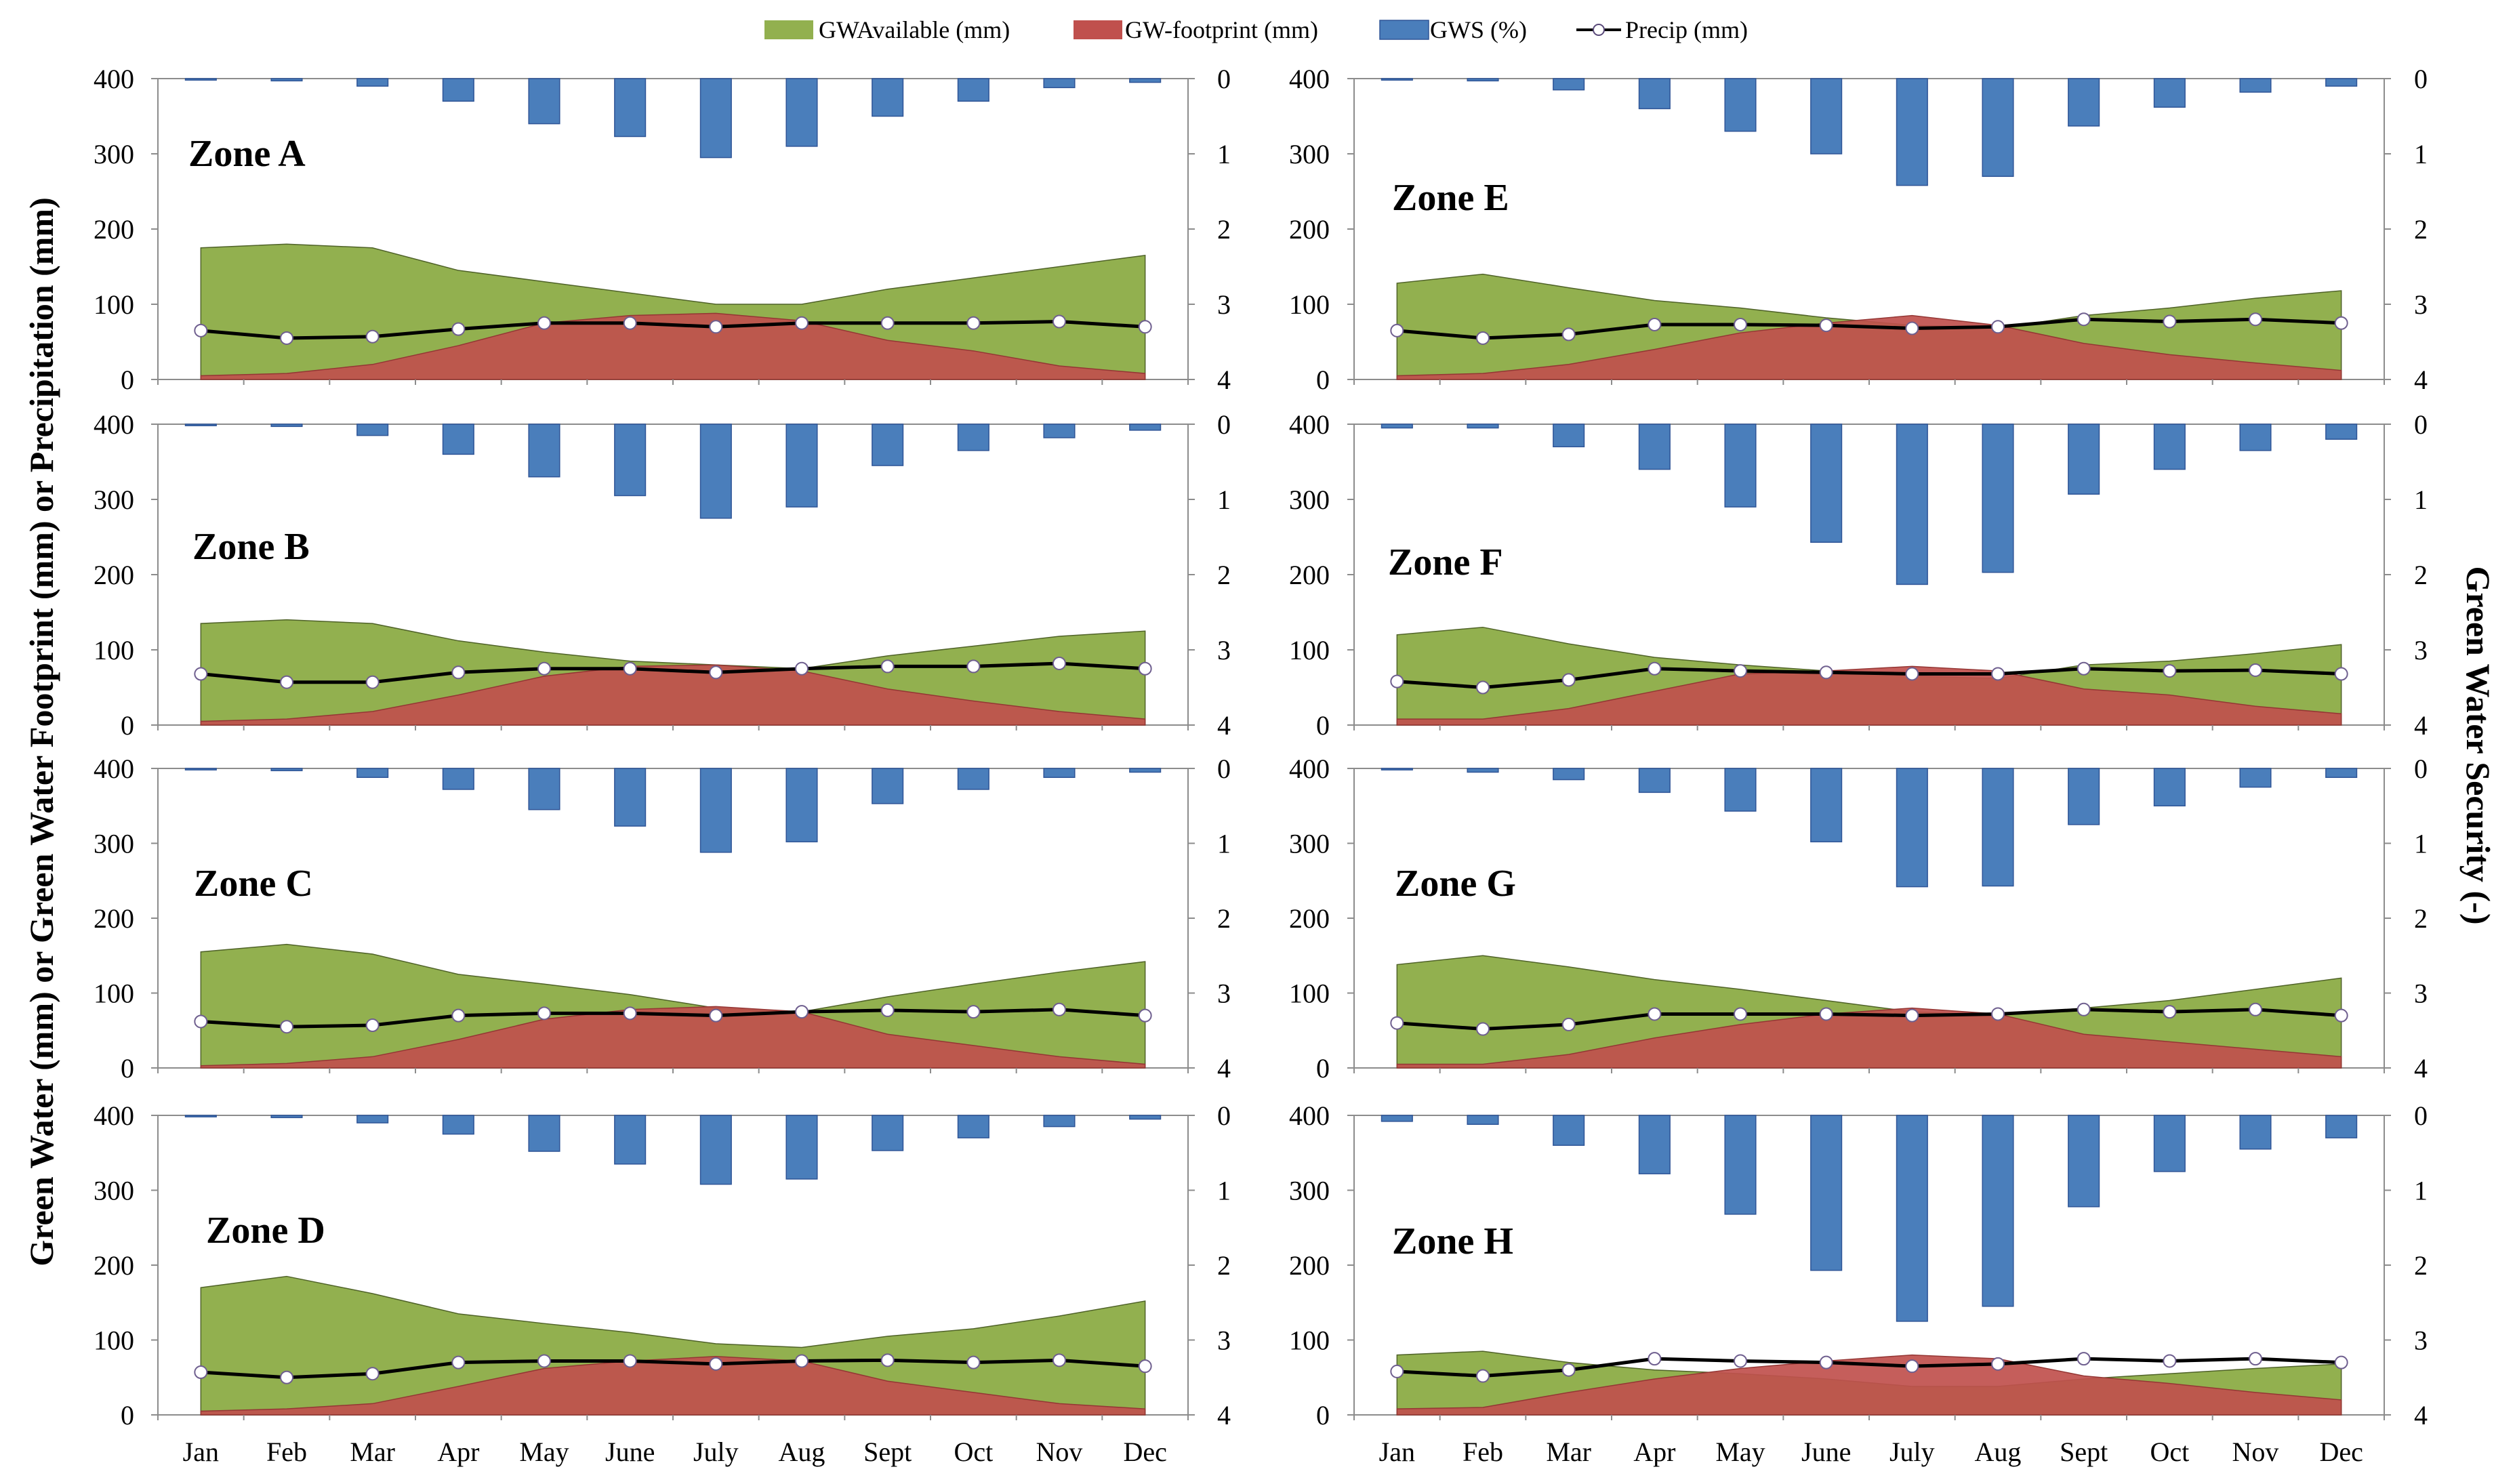  I want to click on y-tick-label: 300, so click(114, 1191).